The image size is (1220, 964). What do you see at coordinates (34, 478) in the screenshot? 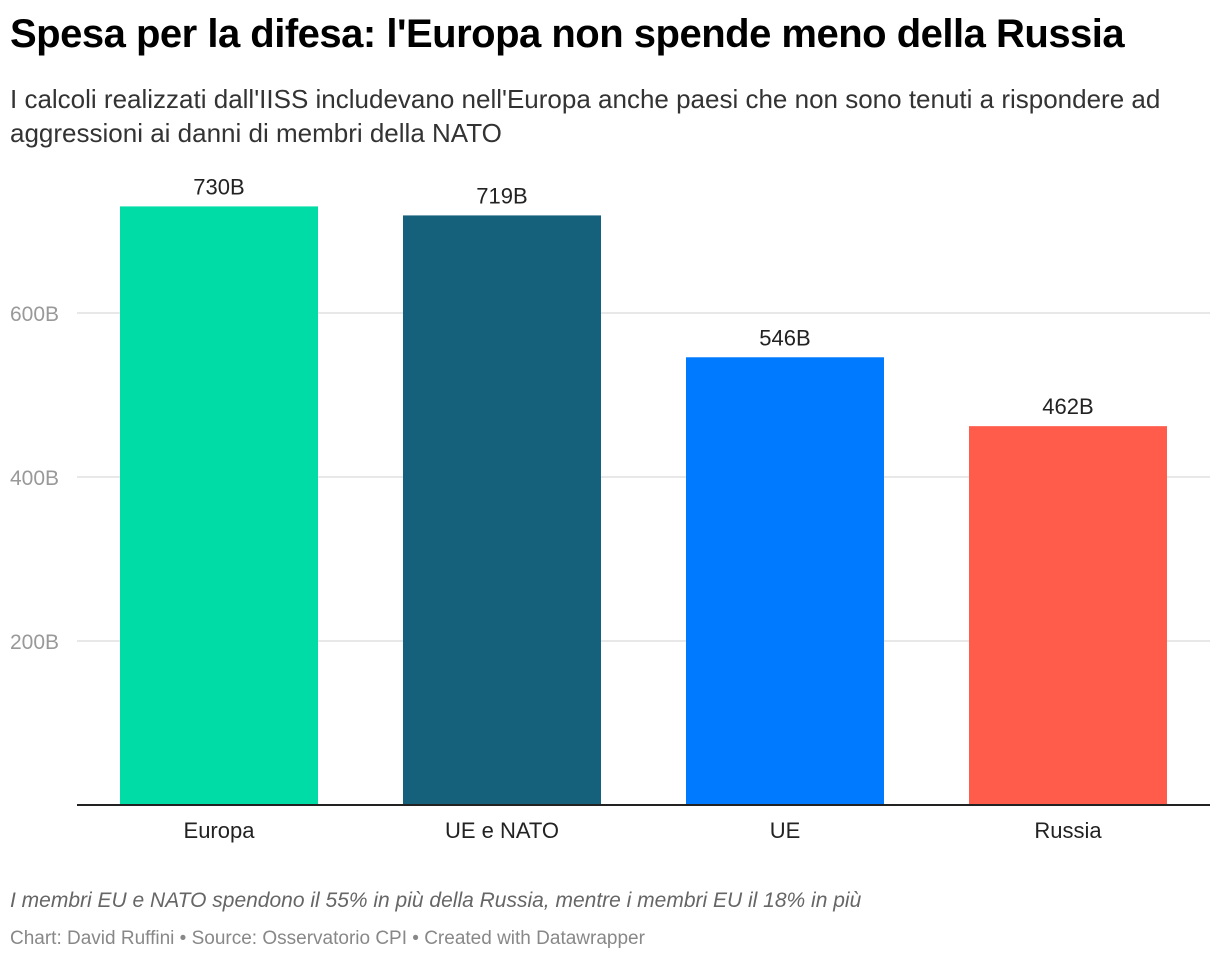
I see `y-tick-label: 400B` at bounding box center [34, 478].